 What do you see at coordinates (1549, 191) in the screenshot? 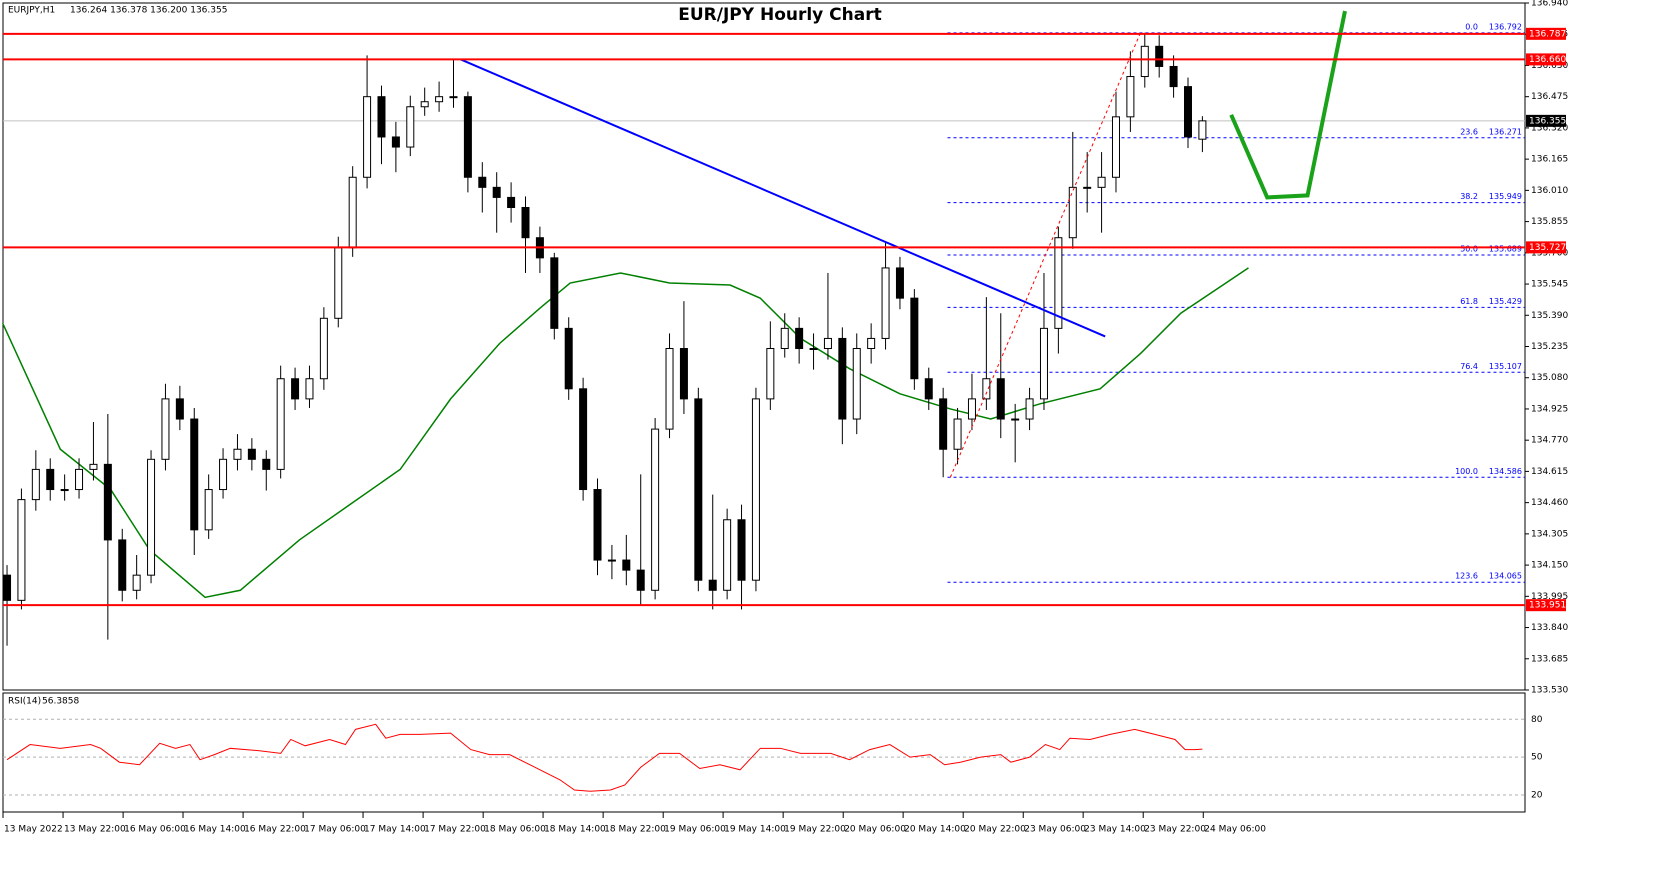
I see `y-tick-label: 136.010` at bounding box center [1549, 191].